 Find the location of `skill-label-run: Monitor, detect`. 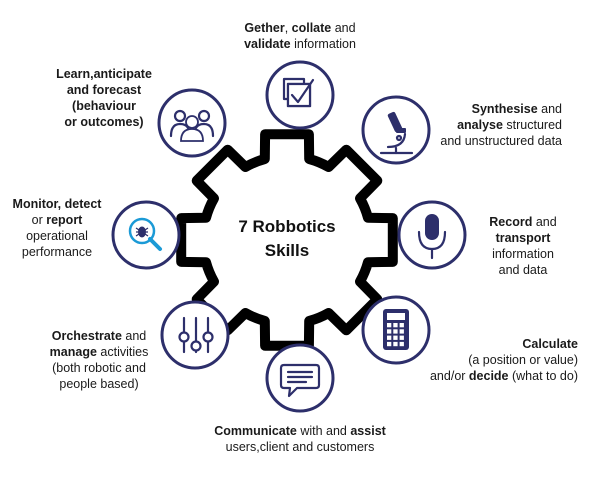

skill-label-run: Monitor, detect is located at coordinates (57, 204).